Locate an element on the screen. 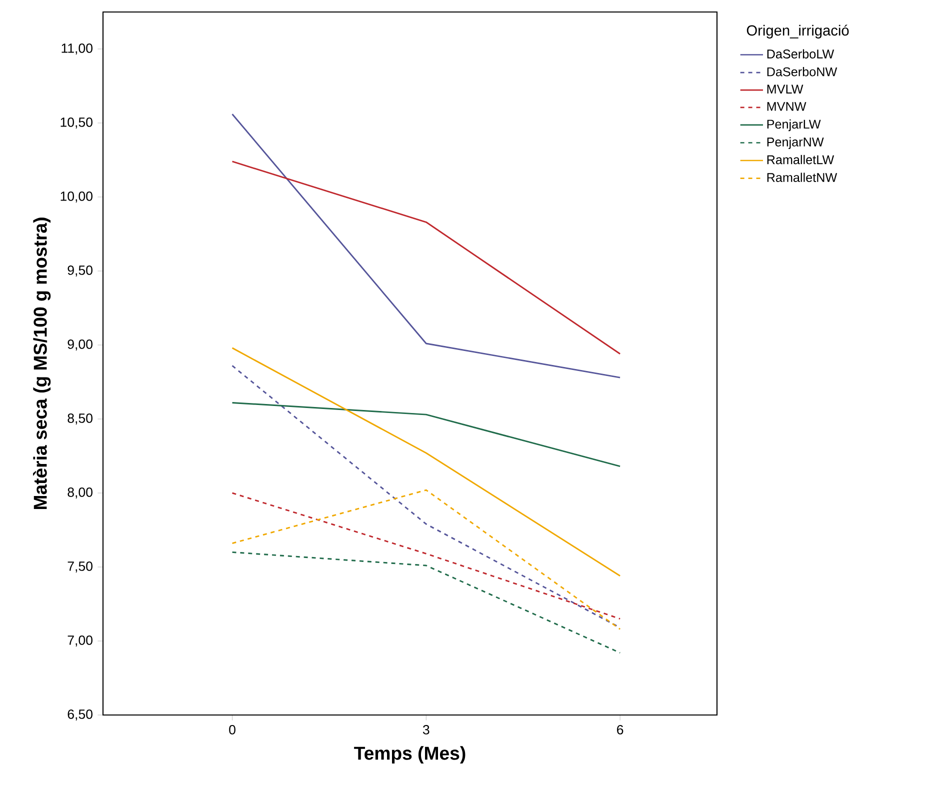  x-axis-title: Temps (Mes) is located at coordinates (410, 755).